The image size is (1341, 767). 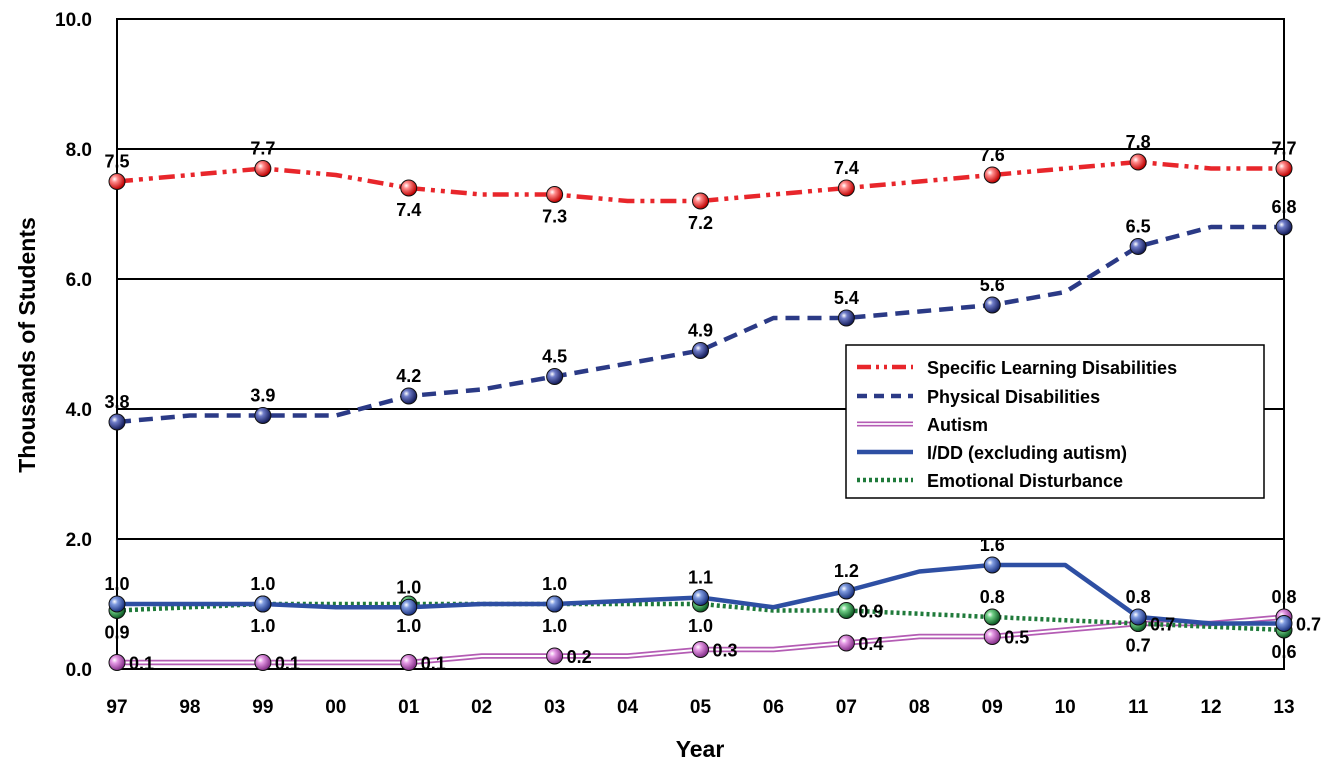 What do you see at coordinates (1283, 597) in the screenshot?
I see `data-label-autism: 0.8` at bounding box center [1283, 597].